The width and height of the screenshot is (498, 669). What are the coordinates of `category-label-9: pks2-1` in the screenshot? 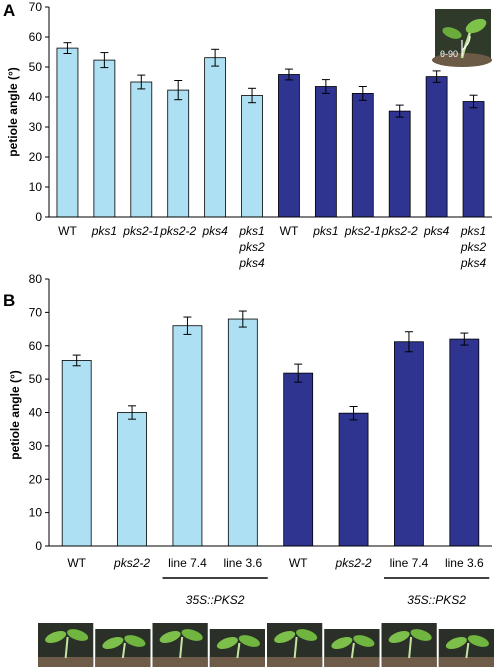 It's located at (362, 231).